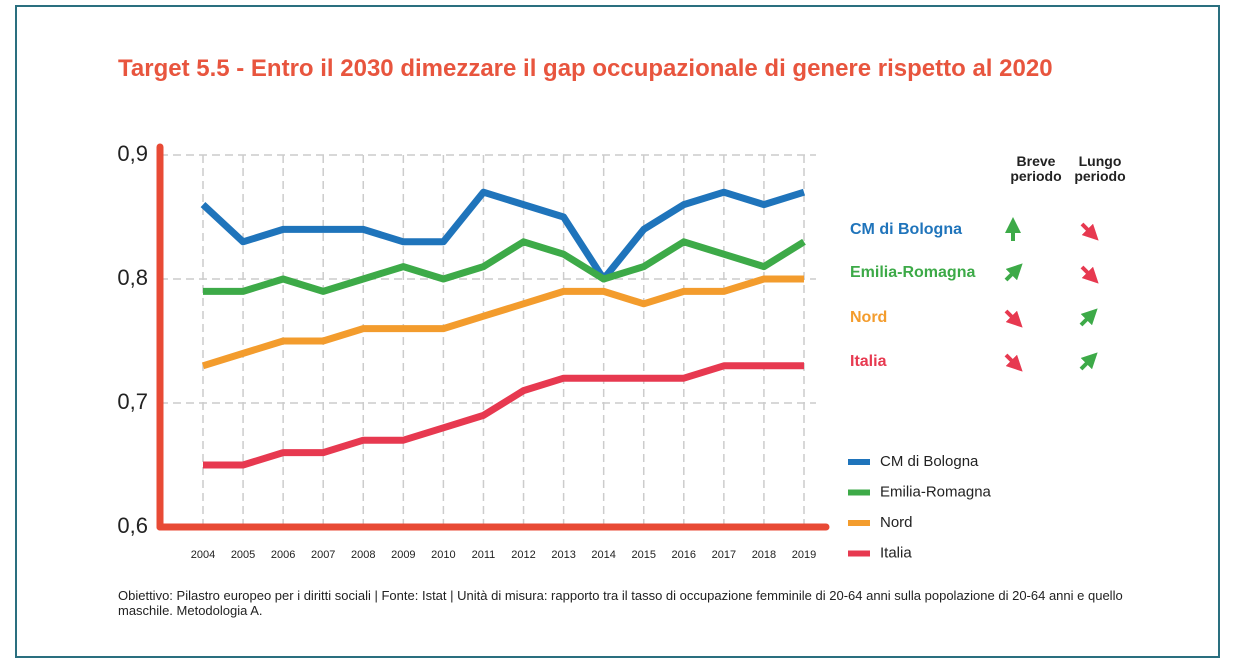 Image resolution: width=1239 pixels, height=665 pixels. Describe the element at coordinates (896, 552) in the screenshot. I see `legend-label: Italia` at that location.